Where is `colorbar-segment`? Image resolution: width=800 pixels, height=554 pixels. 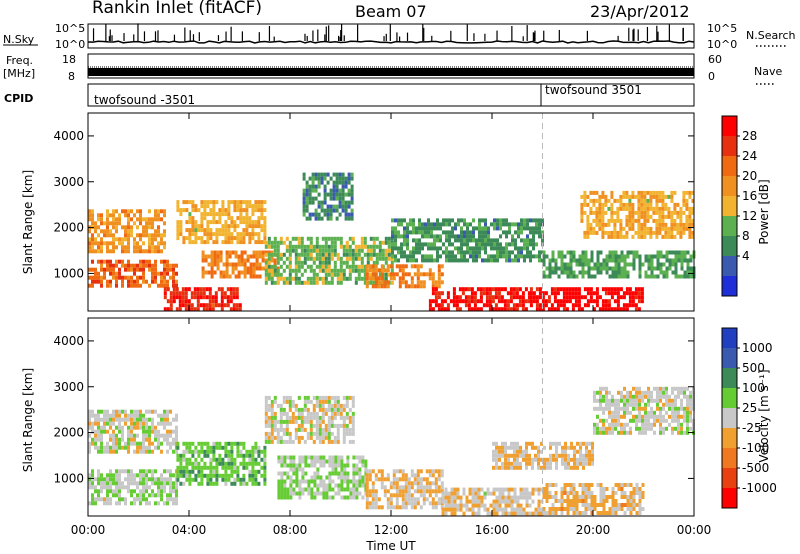
colorbar-segment is located at coordinates (729, 146).